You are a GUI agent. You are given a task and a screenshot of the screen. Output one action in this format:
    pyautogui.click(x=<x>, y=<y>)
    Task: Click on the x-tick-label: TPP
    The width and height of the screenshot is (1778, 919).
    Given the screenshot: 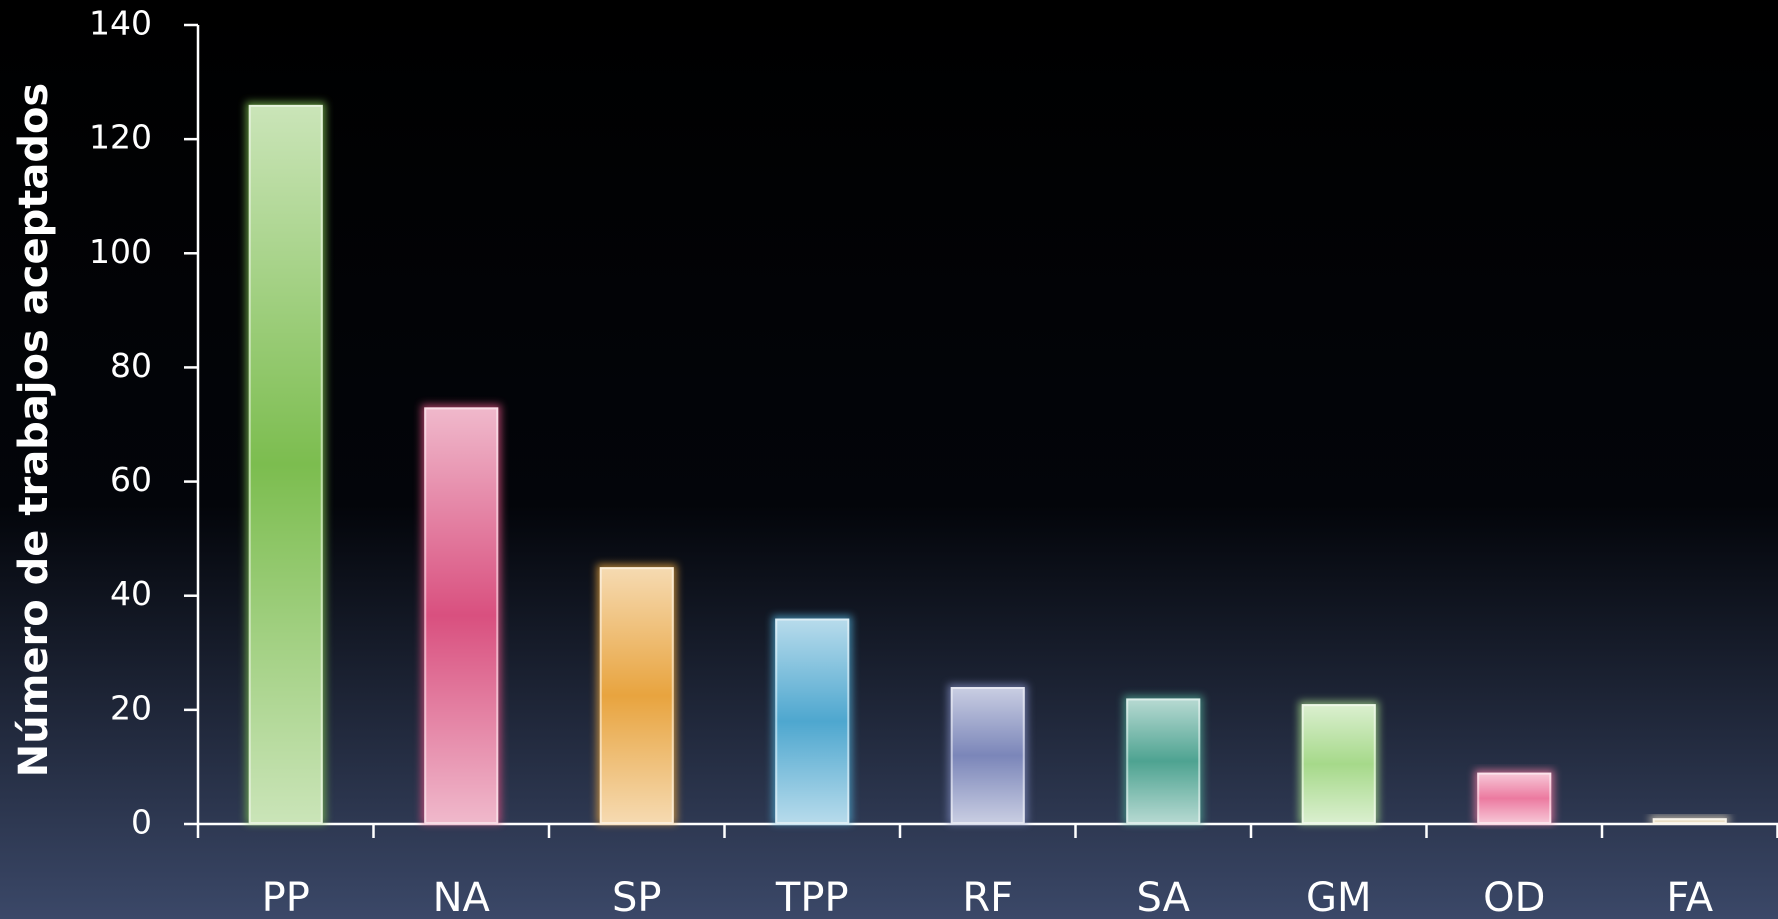 What is the action you would take?
    pyautogui.click(x=812, y=897)
    